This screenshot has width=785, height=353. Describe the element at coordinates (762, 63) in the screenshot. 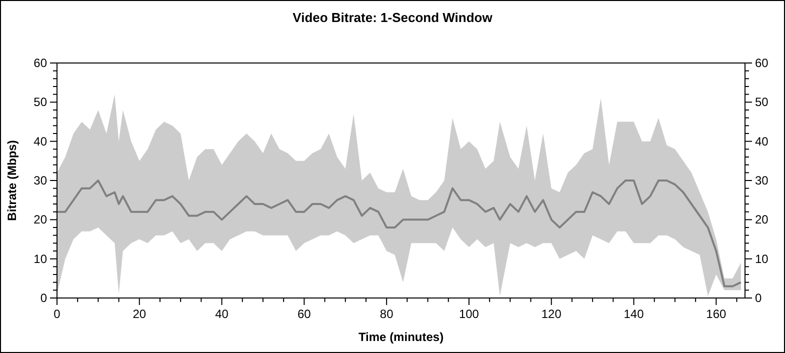

I see `y2-tick-label: 60` at that location.